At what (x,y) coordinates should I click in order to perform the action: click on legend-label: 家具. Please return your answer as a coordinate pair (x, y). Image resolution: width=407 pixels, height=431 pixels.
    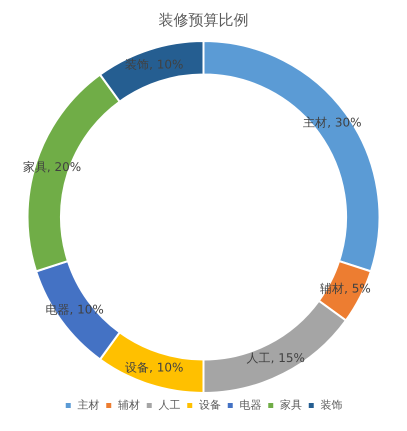
    Looking at the image, I should click on (291, 405).